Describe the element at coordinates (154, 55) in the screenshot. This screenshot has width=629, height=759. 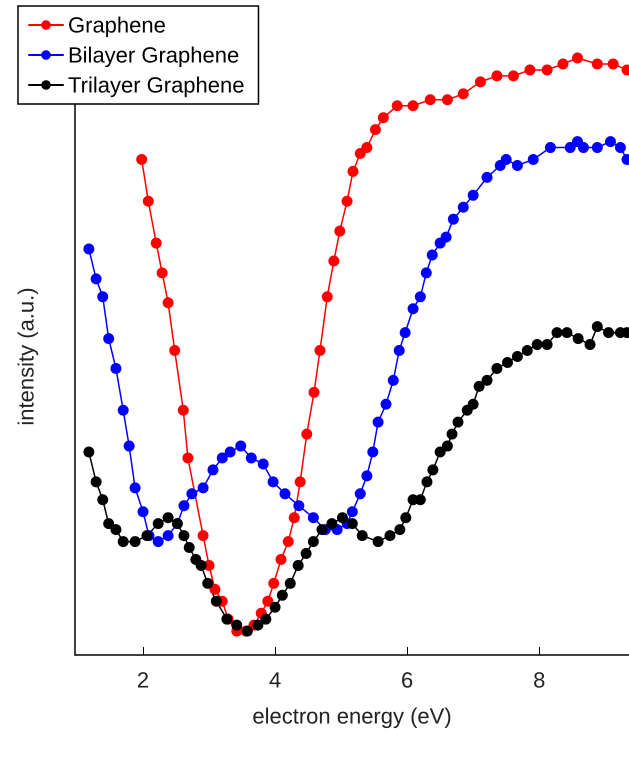
I see `legend-label: Bilayer Graphene` at that location.